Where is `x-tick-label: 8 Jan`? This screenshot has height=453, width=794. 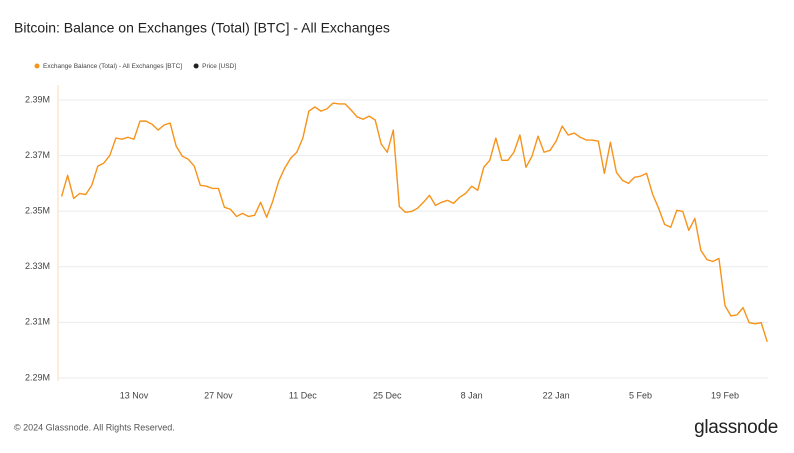
x-tick-label: 8 Jan is located at coordinates (472, 395).